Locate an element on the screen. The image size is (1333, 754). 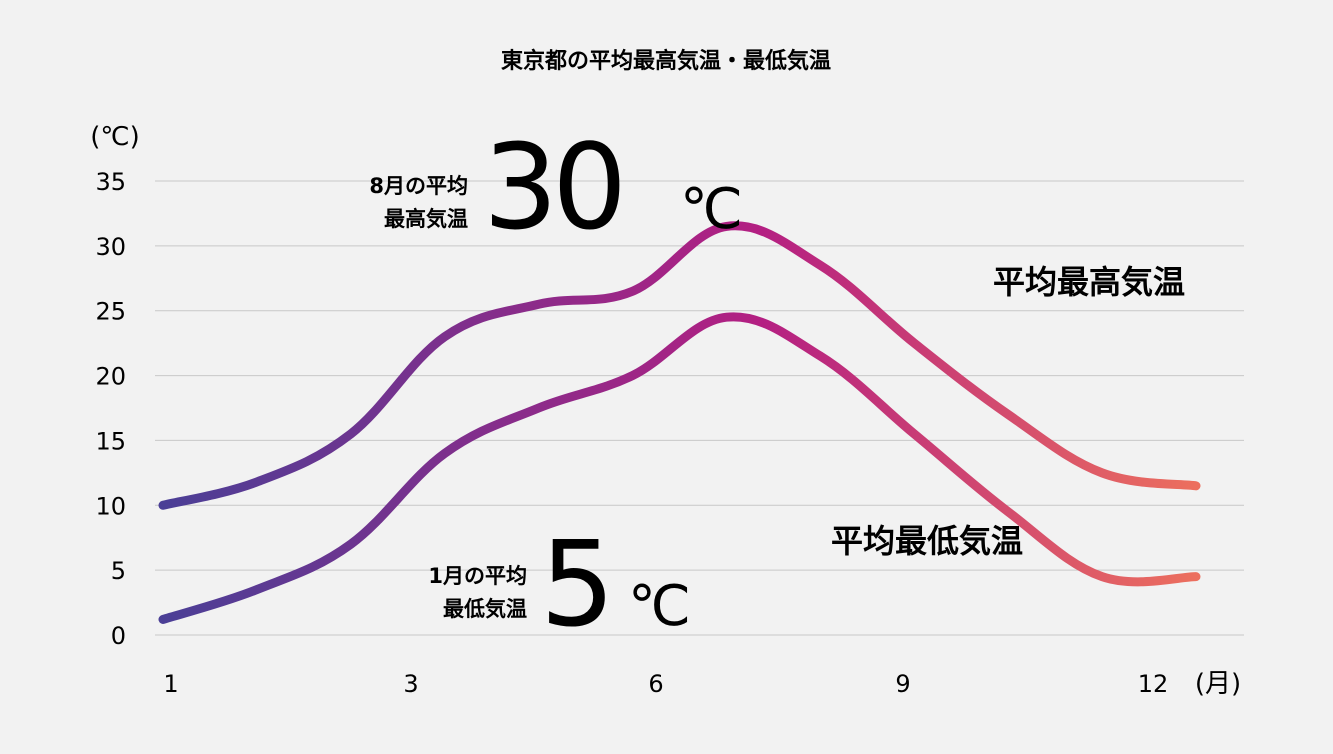
annotation-max-unit: ℃ is located at coordinates (711, 209).